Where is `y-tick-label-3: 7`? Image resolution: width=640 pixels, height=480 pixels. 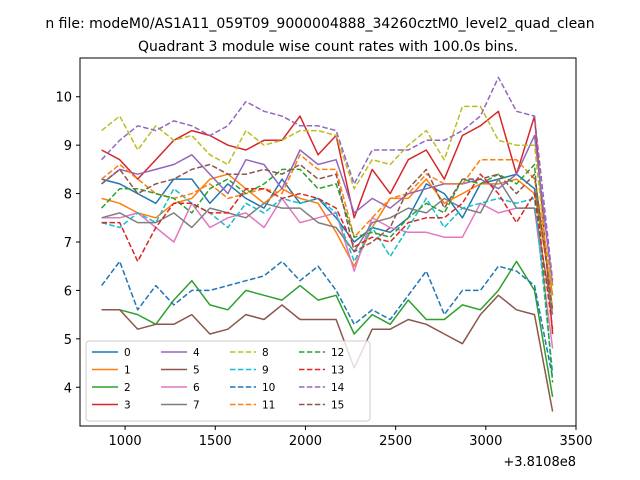
y-tick-label-3: 7 is located at coordinates (68, 243).